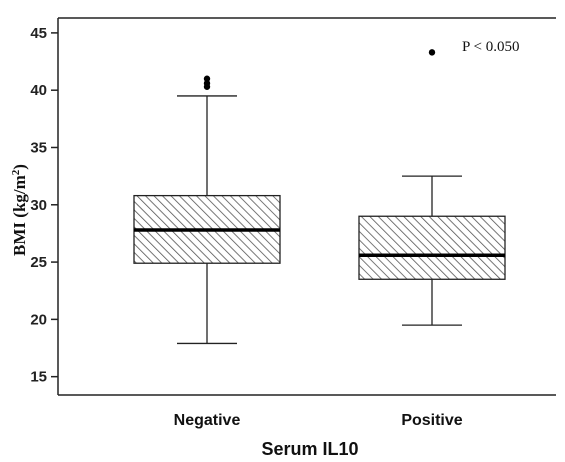  Describe the element at coordinates (38, 147) in the screenshot. I see `y-tick-label: 35` at that location.